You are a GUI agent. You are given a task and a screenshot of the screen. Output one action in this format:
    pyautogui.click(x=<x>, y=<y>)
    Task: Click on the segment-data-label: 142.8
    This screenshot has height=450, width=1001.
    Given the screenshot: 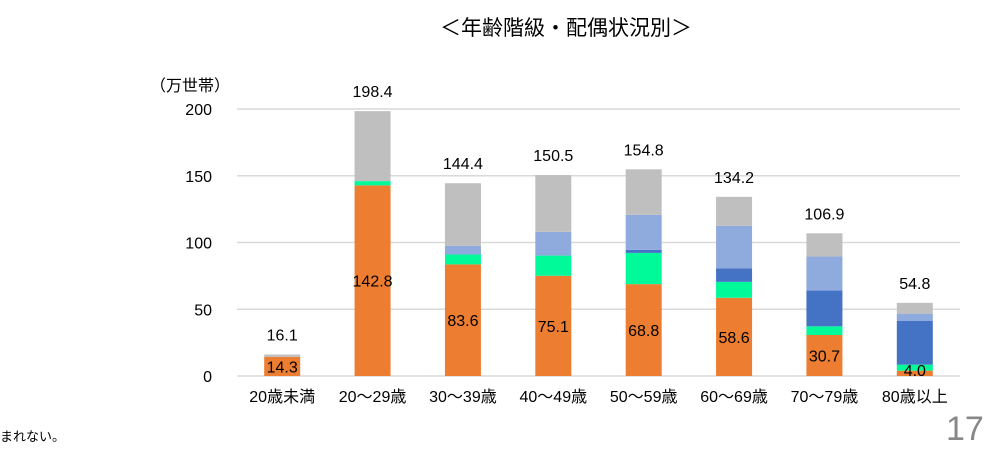 What is the action you would take?
    pyautogui.click(x=373, y=282)
    